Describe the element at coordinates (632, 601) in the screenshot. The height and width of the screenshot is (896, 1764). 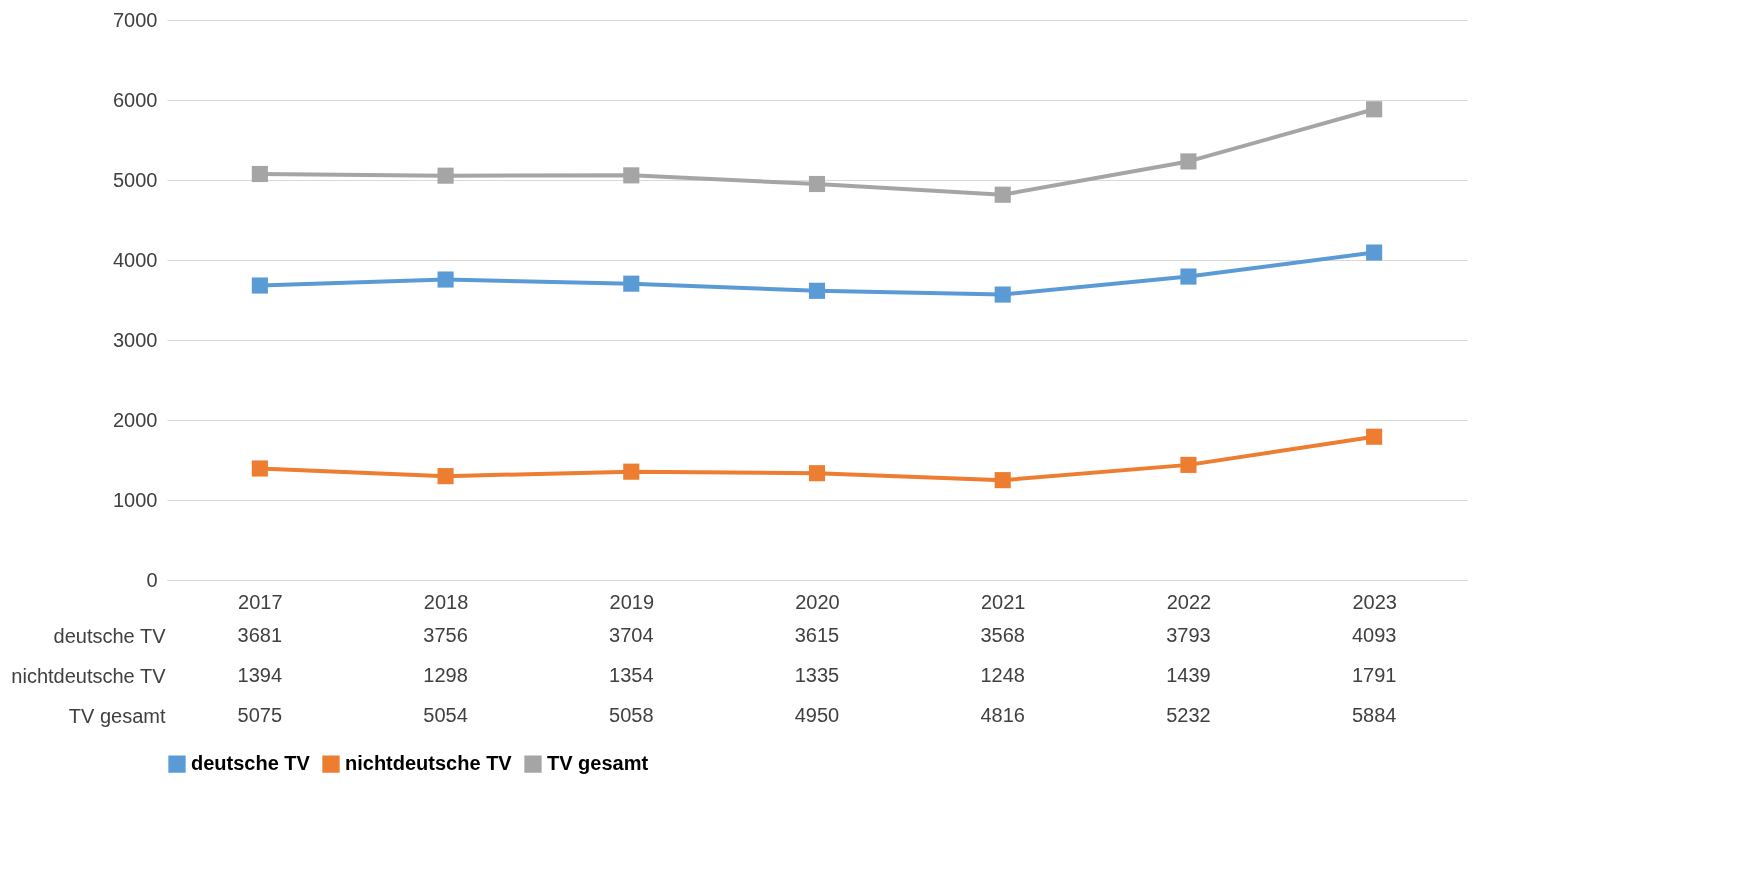
I see `x-tick-label: 2019` at that location.